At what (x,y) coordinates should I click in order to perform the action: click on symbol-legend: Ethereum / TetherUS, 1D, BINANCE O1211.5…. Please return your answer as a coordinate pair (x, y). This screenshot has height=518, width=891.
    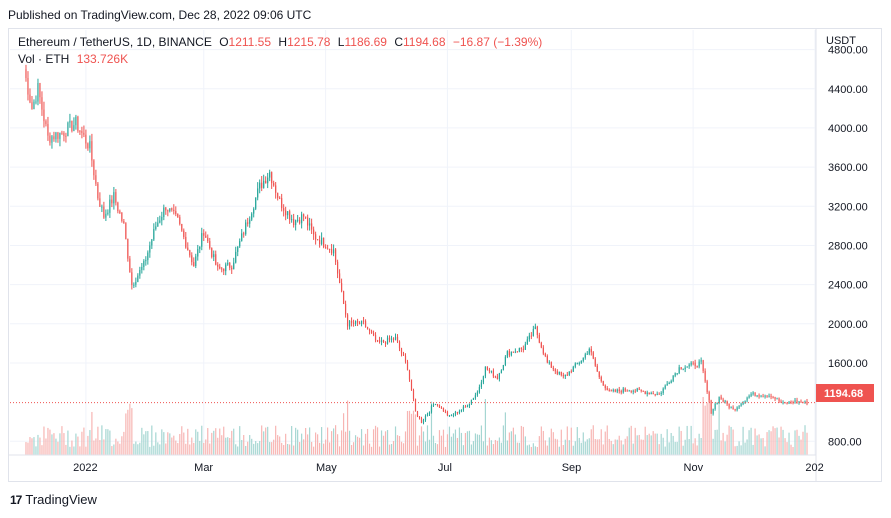
    Looking at the image, I should click on (280, 42).